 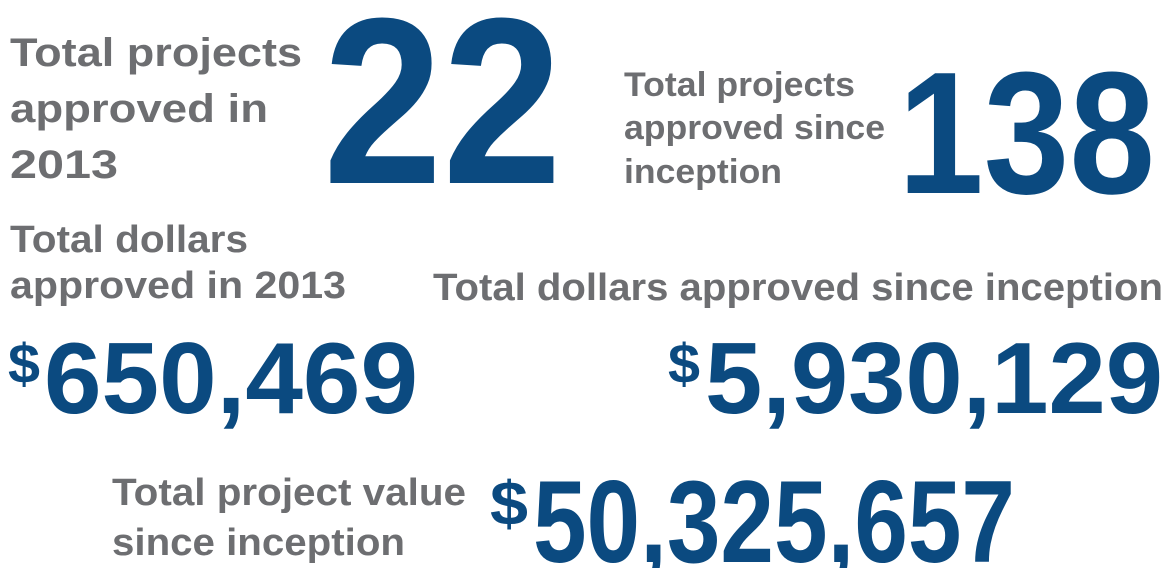 What do you see at coordinates (774, 512) in the screenshot?
I see `stat-value: 50,325,657` at bounding box center [774, 512].